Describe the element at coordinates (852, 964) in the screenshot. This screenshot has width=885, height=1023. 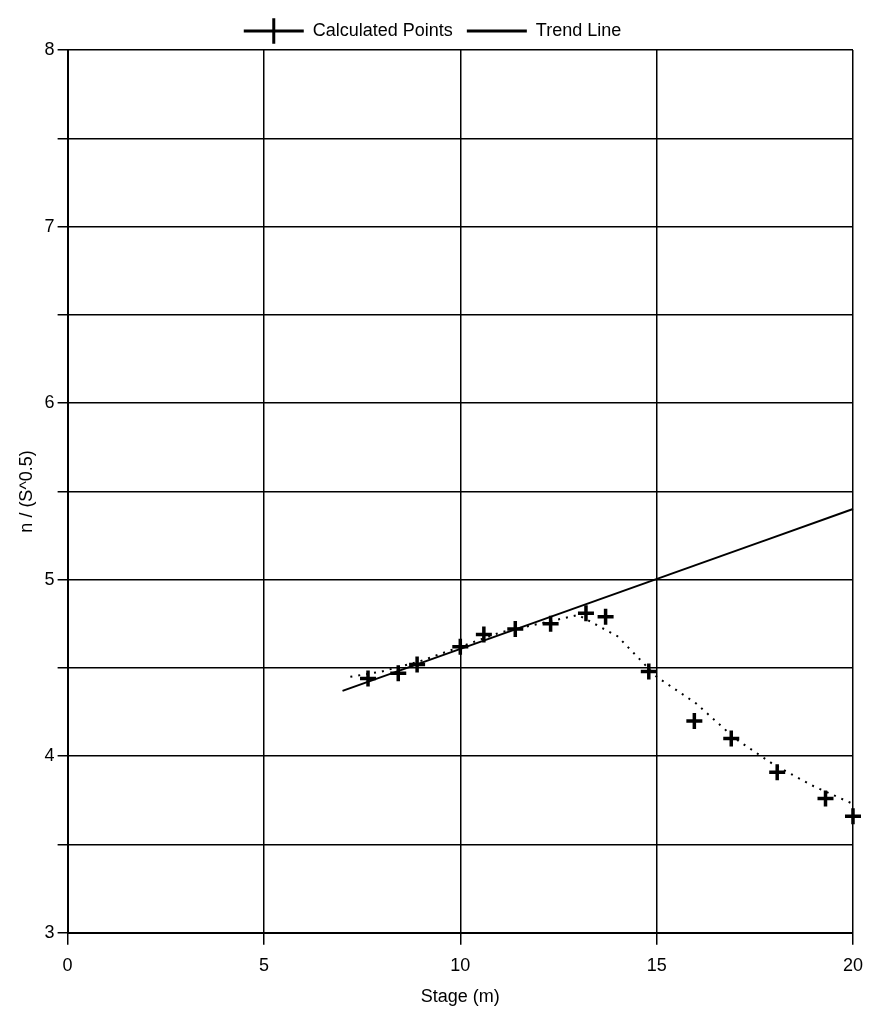
I see `x-tick-label: 20` at that location.